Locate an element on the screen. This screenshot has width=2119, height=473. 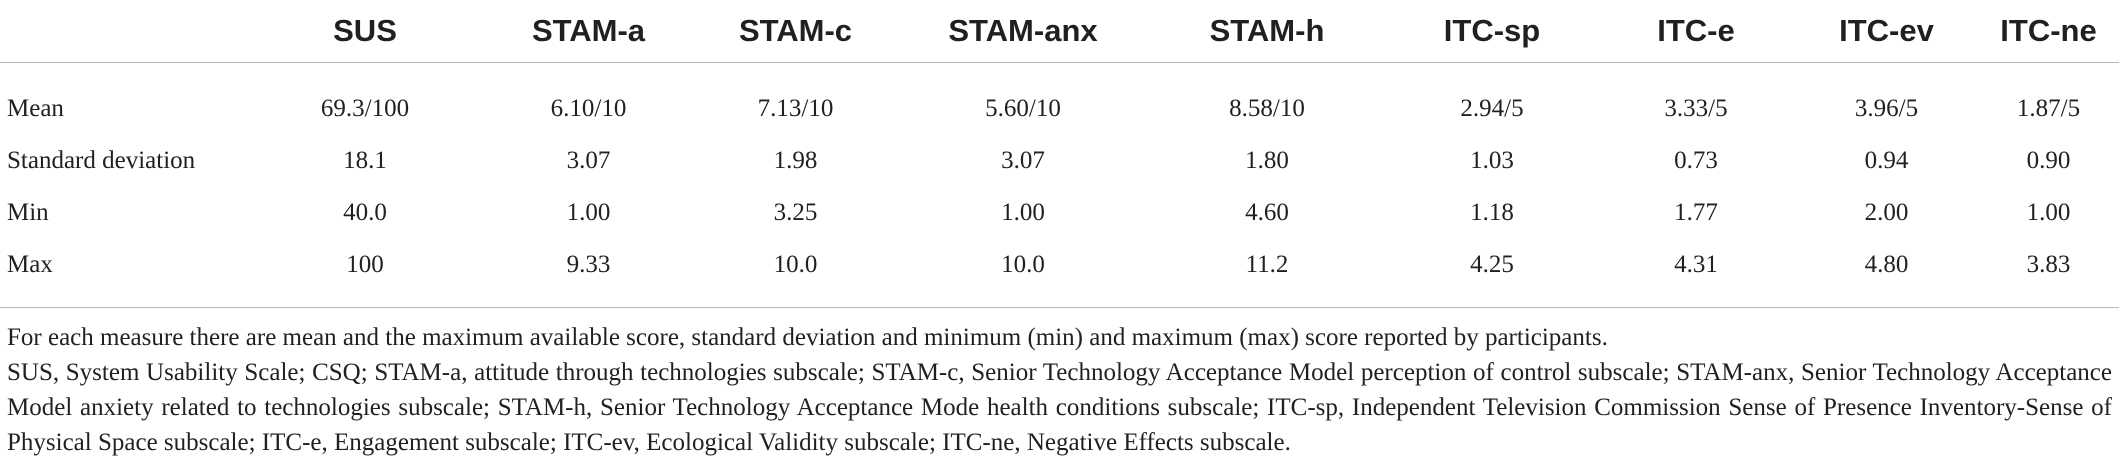
table-cell: 9.33 is located at coordinates (588, 273).